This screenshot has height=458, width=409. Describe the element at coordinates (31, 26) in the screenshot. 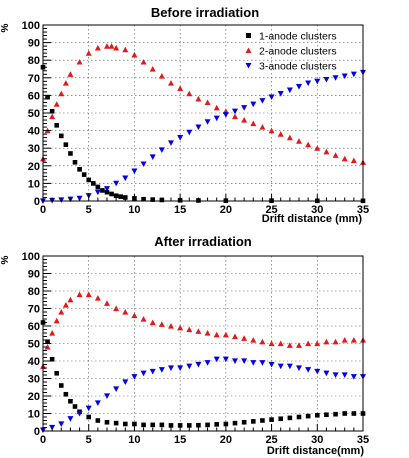

I see `y-tick-label: 100` at that location.